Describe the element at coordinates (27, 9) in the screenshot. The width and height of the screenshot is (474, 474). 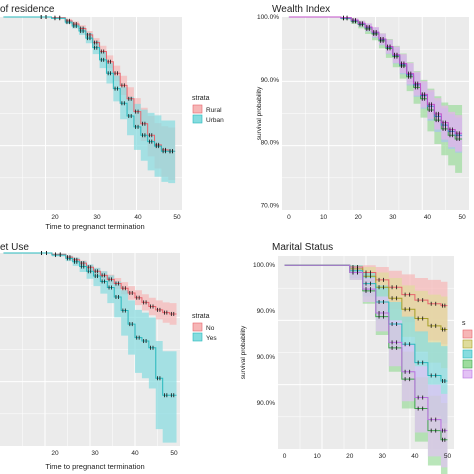
I see `chart-title: of residence` at that location.